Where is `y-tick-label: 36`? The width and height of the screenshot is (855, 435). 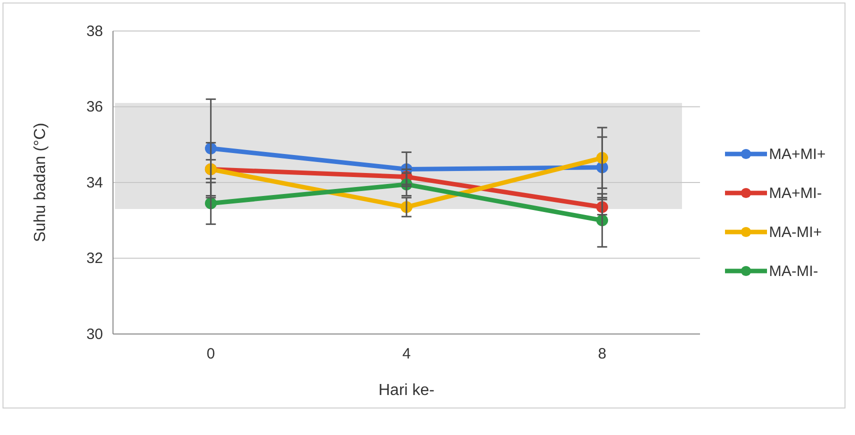 y-tick-label: 36 is located at coordinates (94, 107).